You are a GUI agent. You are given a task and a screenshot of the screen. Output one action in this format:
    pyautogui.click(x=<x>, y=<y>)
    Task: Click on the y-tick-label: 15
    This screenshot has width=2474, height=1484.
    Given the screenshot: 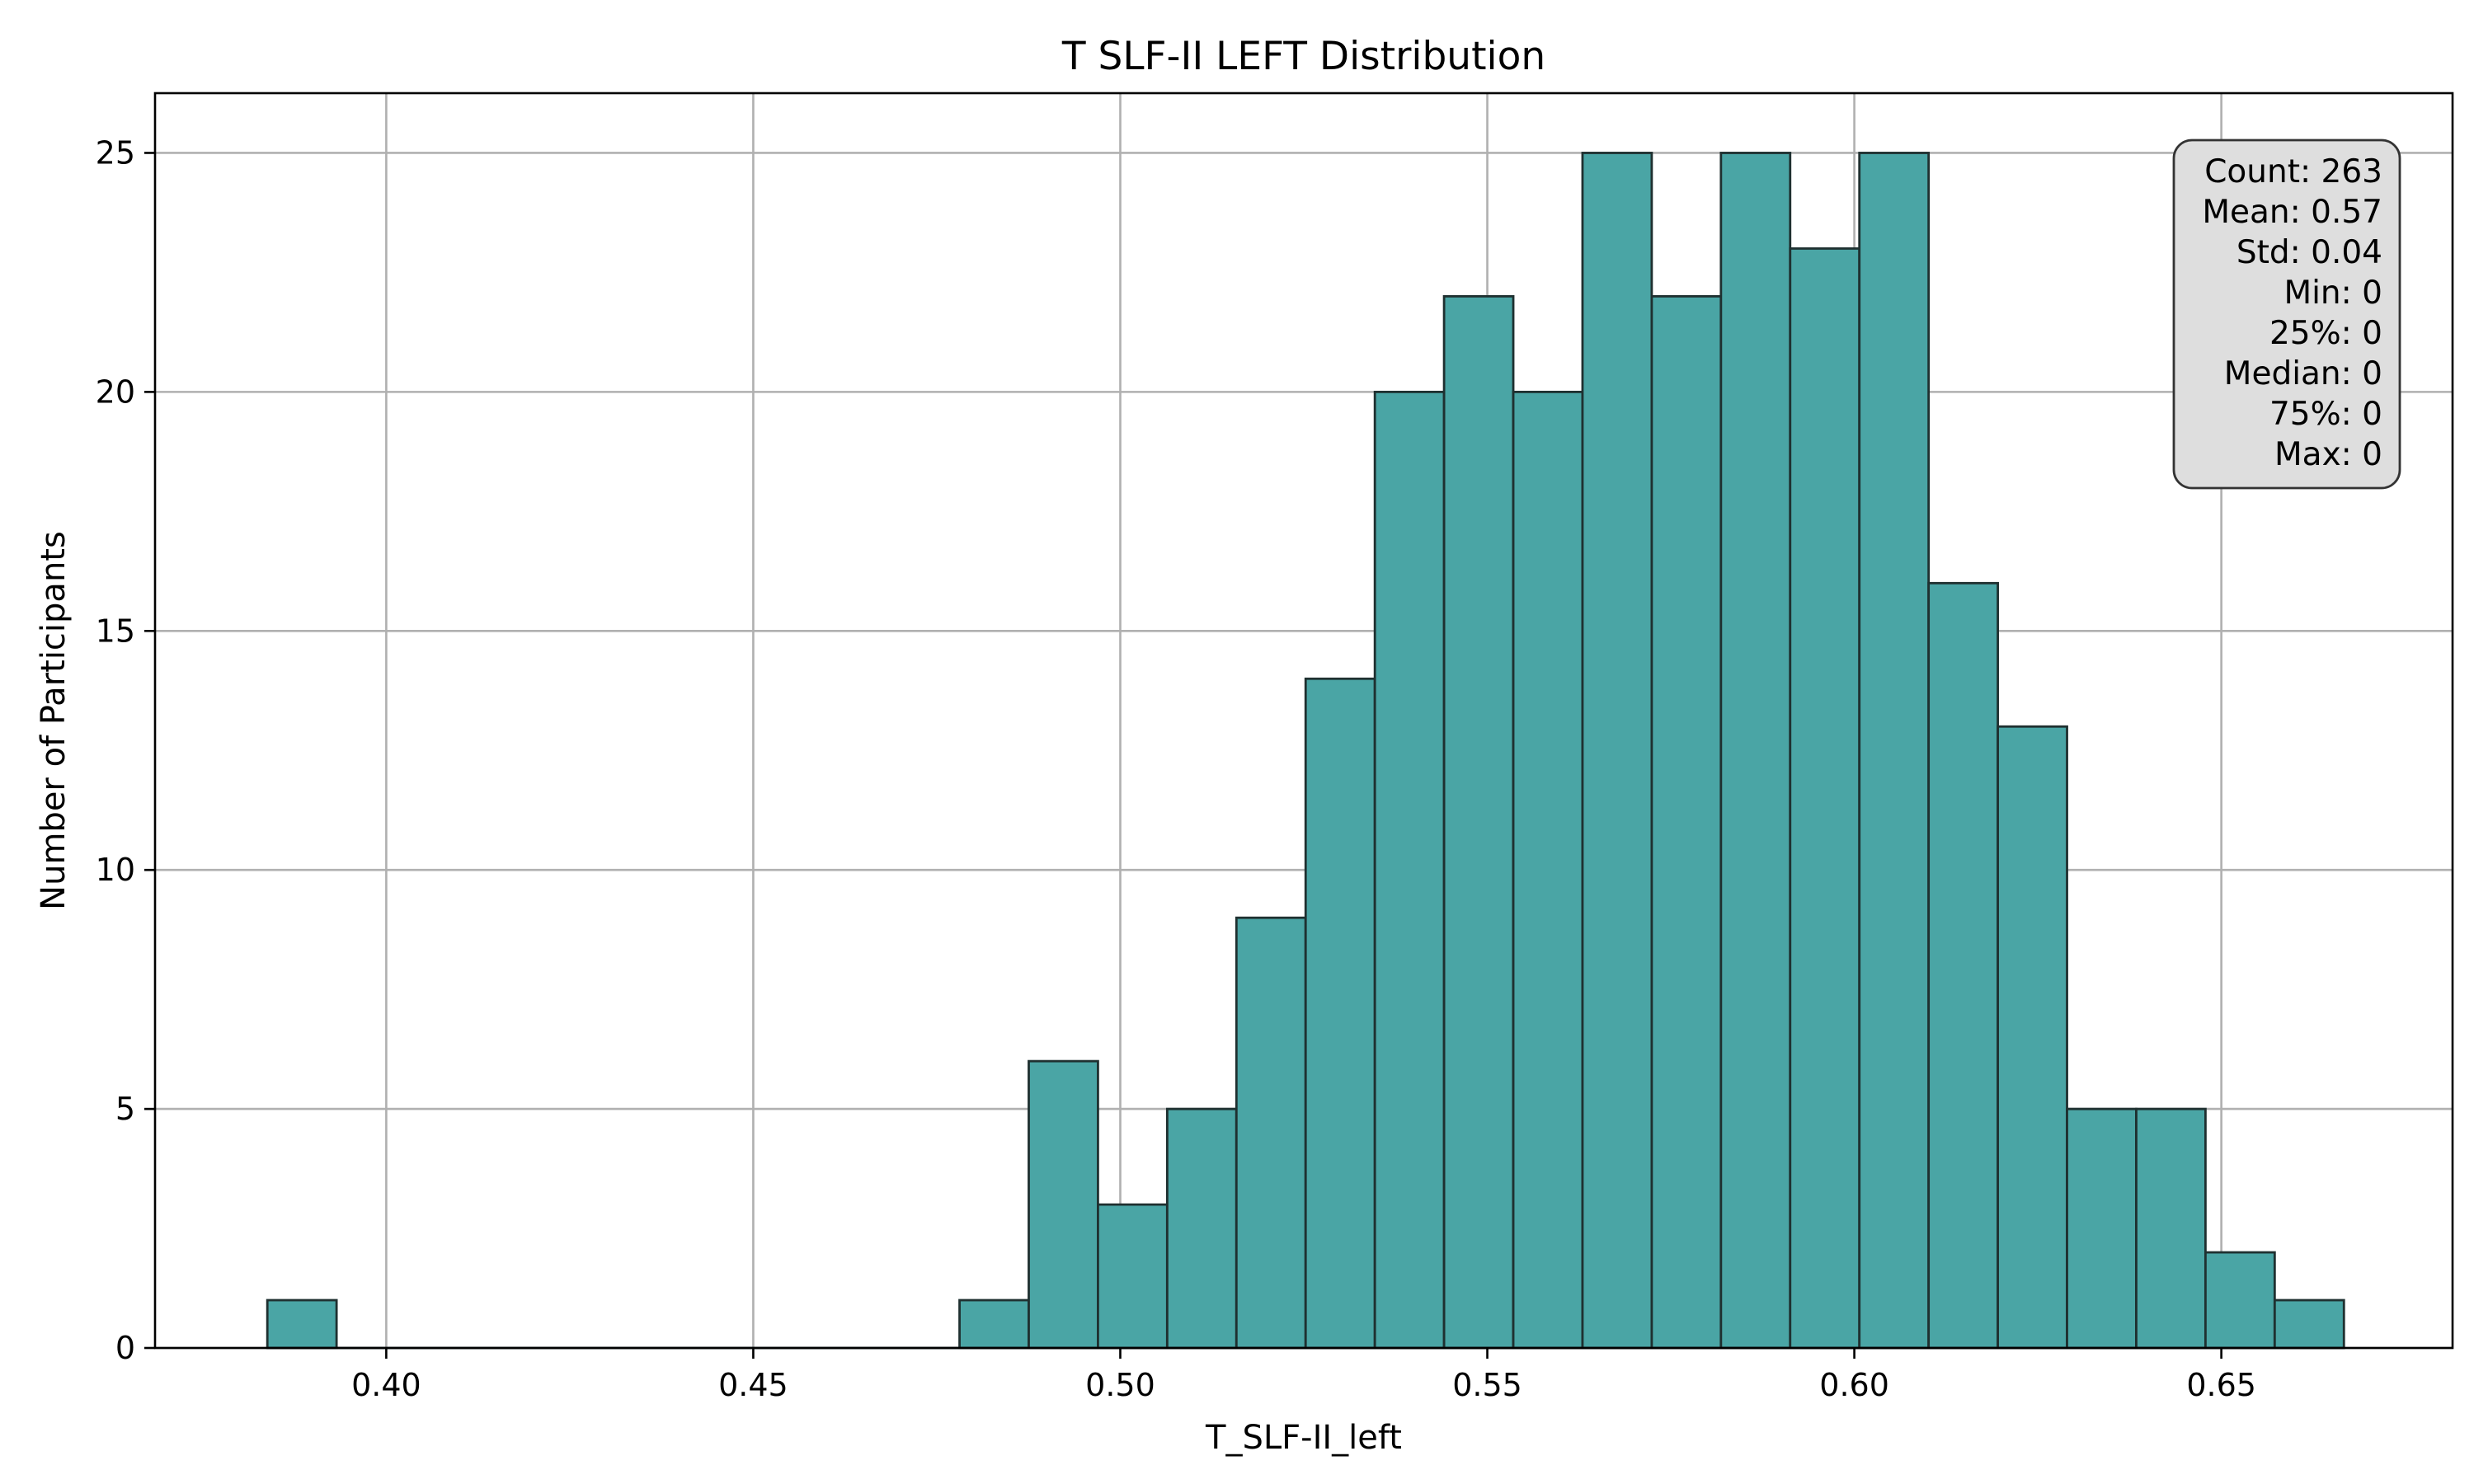 What is the action you would take?
    pyautogui.click(x=115, y=631)
    